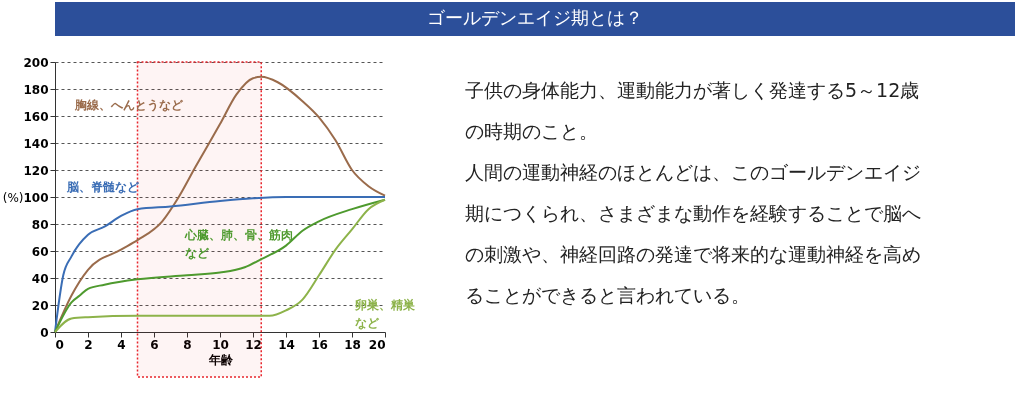 The image size is (1027, 415). I want to click on x-tick-label: 0, so click(59, 344).